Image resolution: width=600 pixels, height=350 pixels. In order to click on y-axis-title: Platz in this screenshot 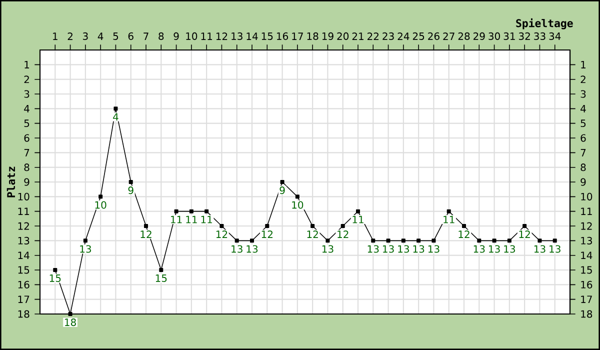, I will do `click(11, 182)`.